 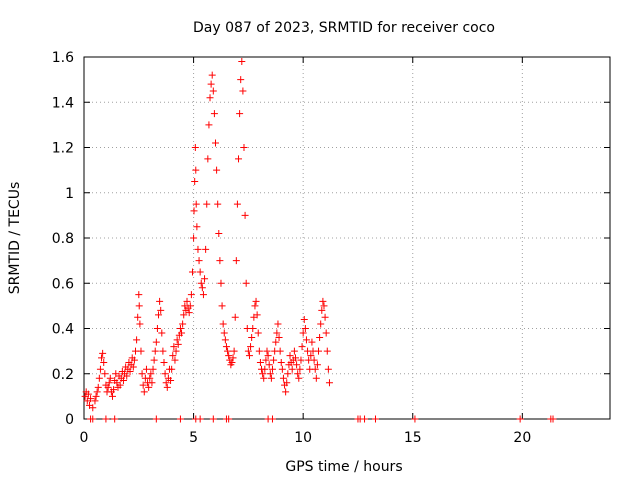 I want to click on y-tick-label: 0, so click(x=69, y=420).